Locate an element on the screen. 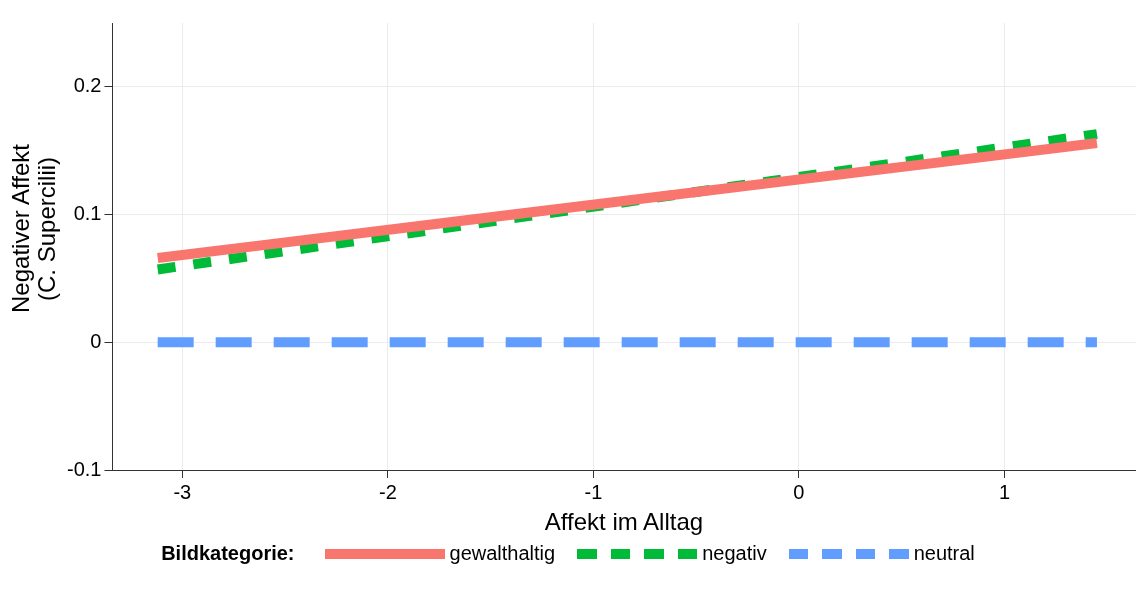 The image size is (1148, 596). legend-label: neutral is located at coordinates (944, 553).